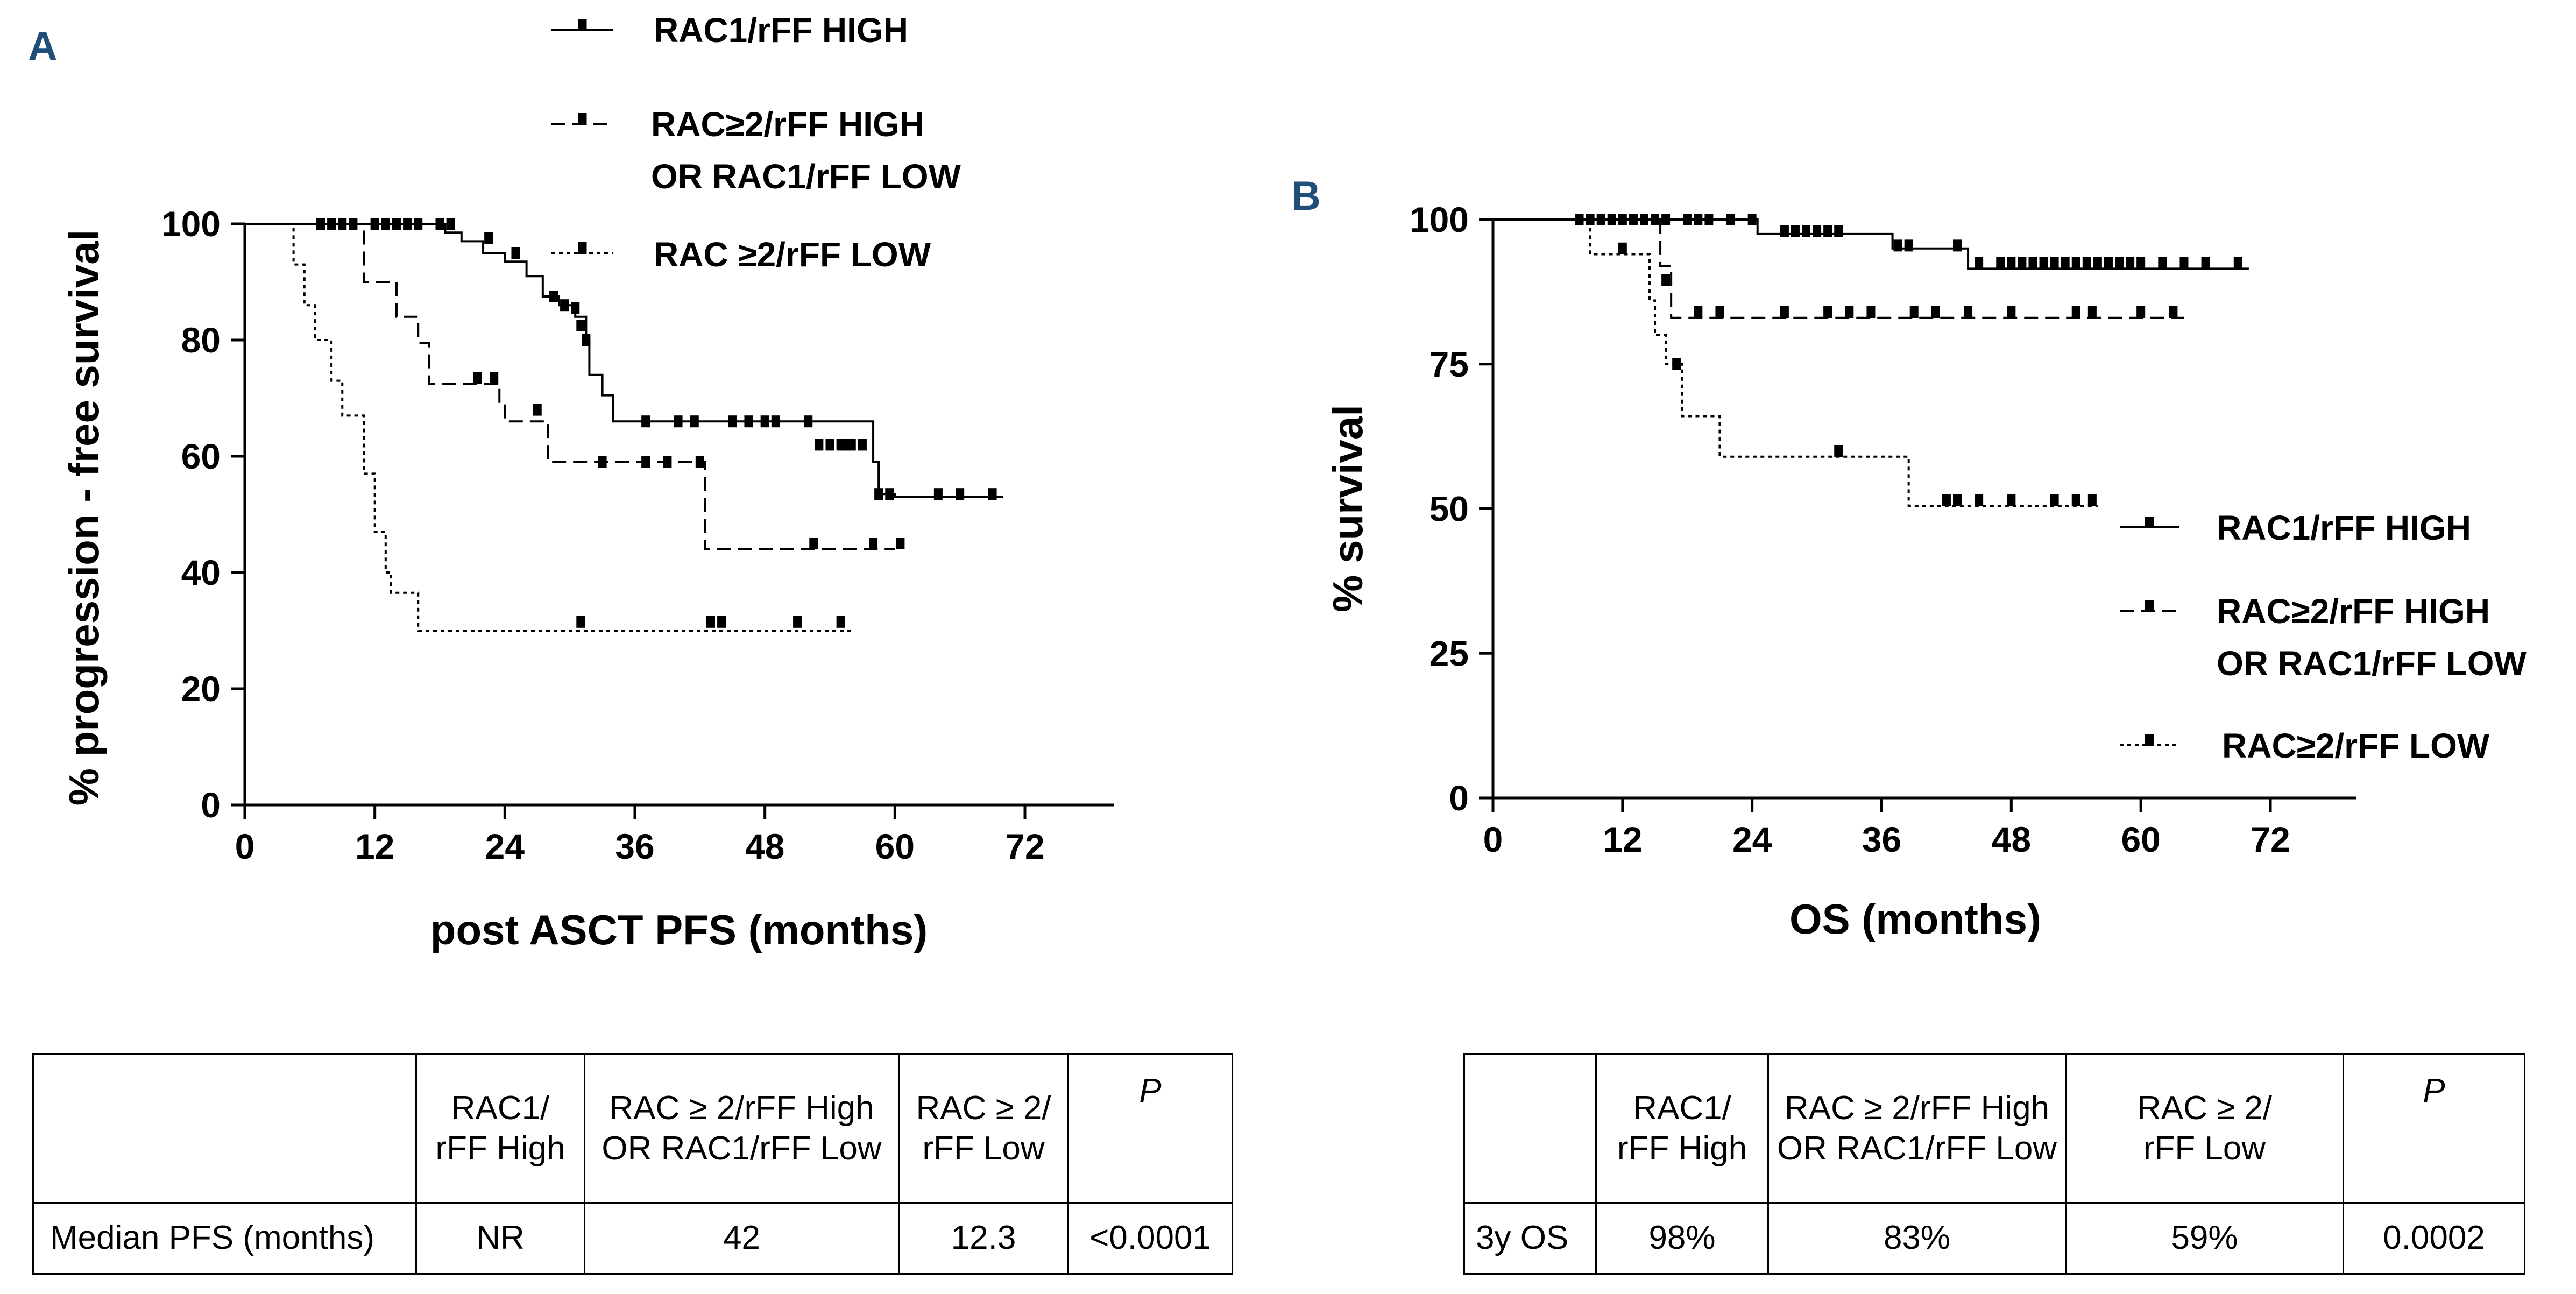  Describe the element at coordinates (1530, 1238) in the screenshot. I see `row-label-3y-os: 3y OS` at that location.